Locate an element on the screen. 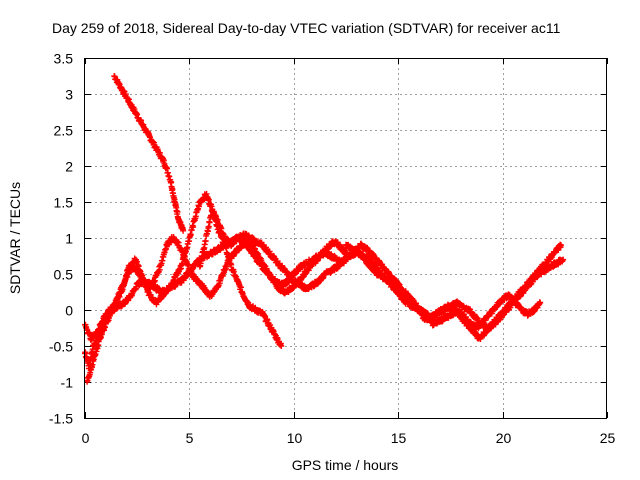  y-tick-label: 1.5 is located at coordinates (64, 203).